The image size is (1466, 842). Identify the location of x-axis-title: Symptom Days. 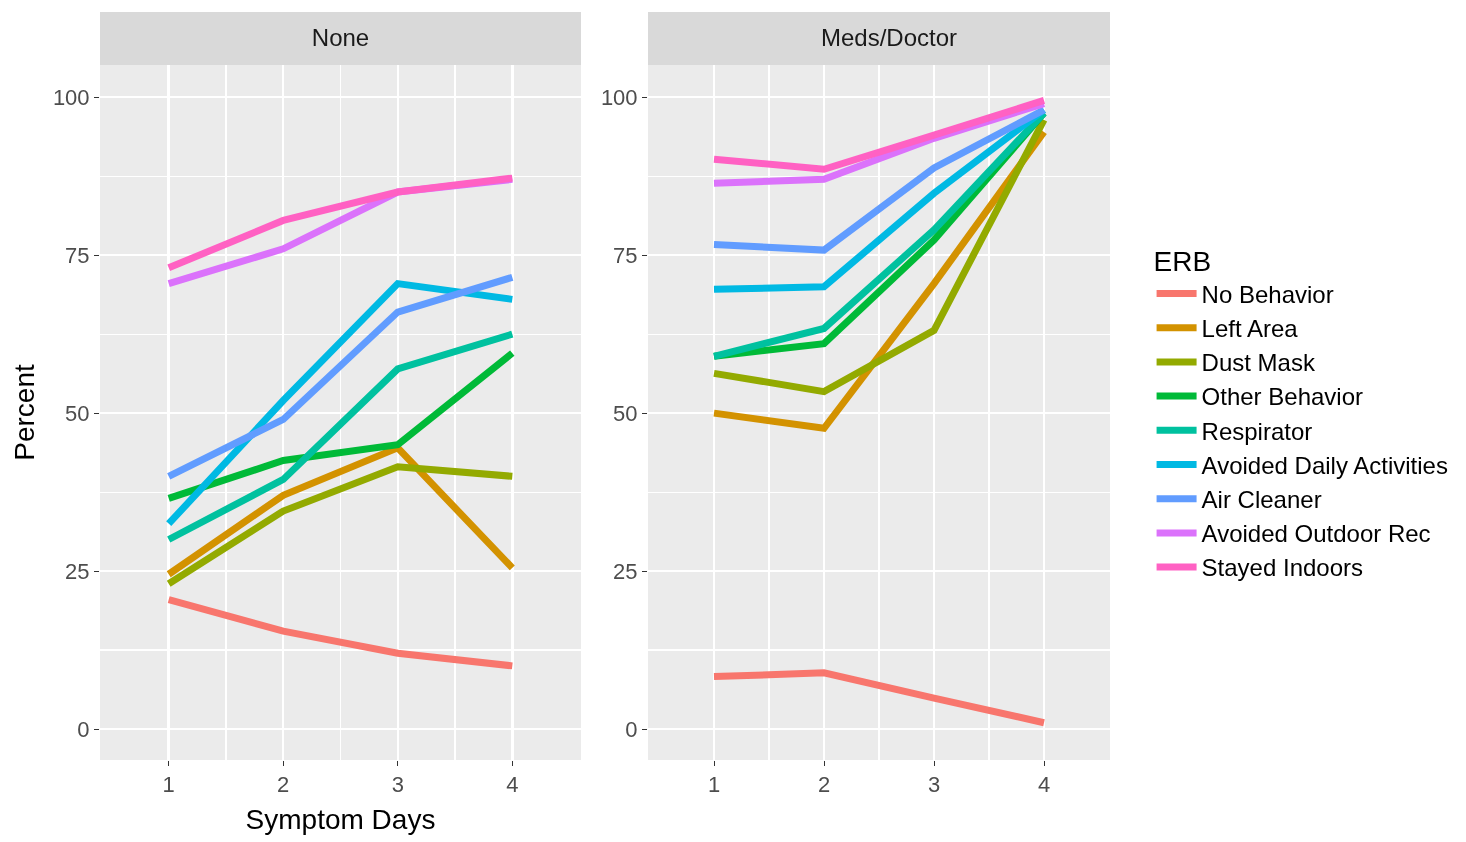
(340, 819).